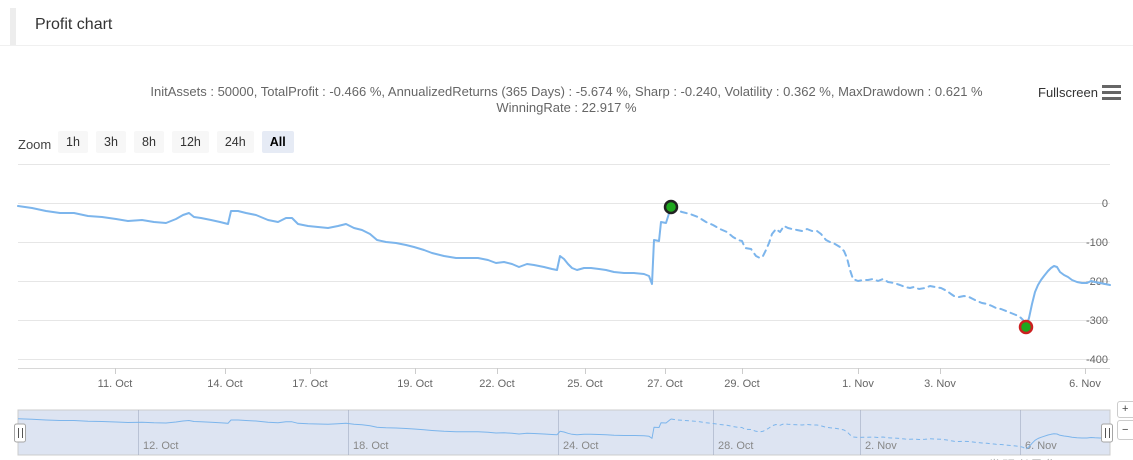  Describe the element at coordinates (940, 384) in the screenshot. I see `x-axis-label: 3. Nov` at that location.